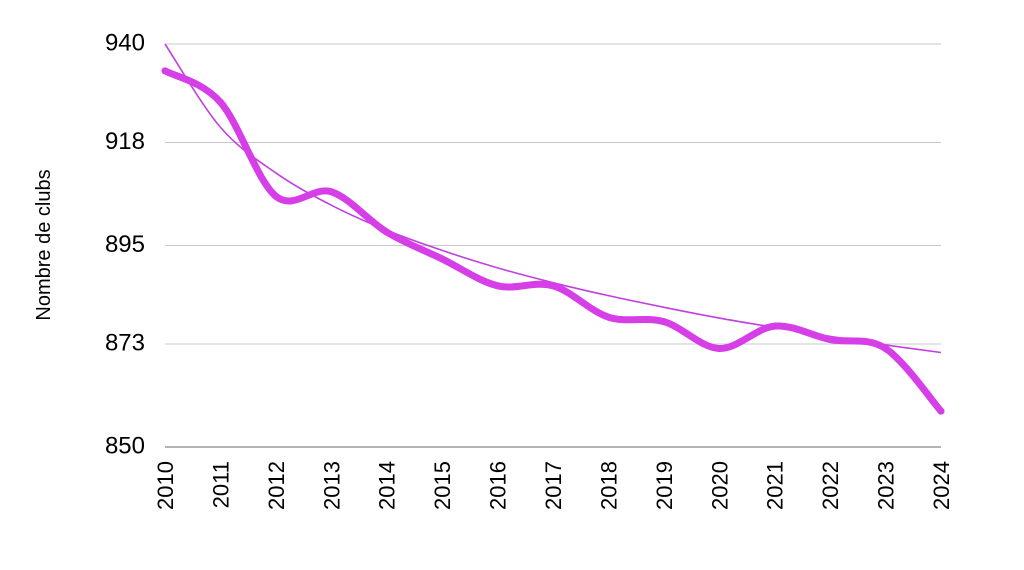 This screenshot has height=570, width=1024. I want to click on y-axis-label: Nombre de clubs, so click(44, 244).